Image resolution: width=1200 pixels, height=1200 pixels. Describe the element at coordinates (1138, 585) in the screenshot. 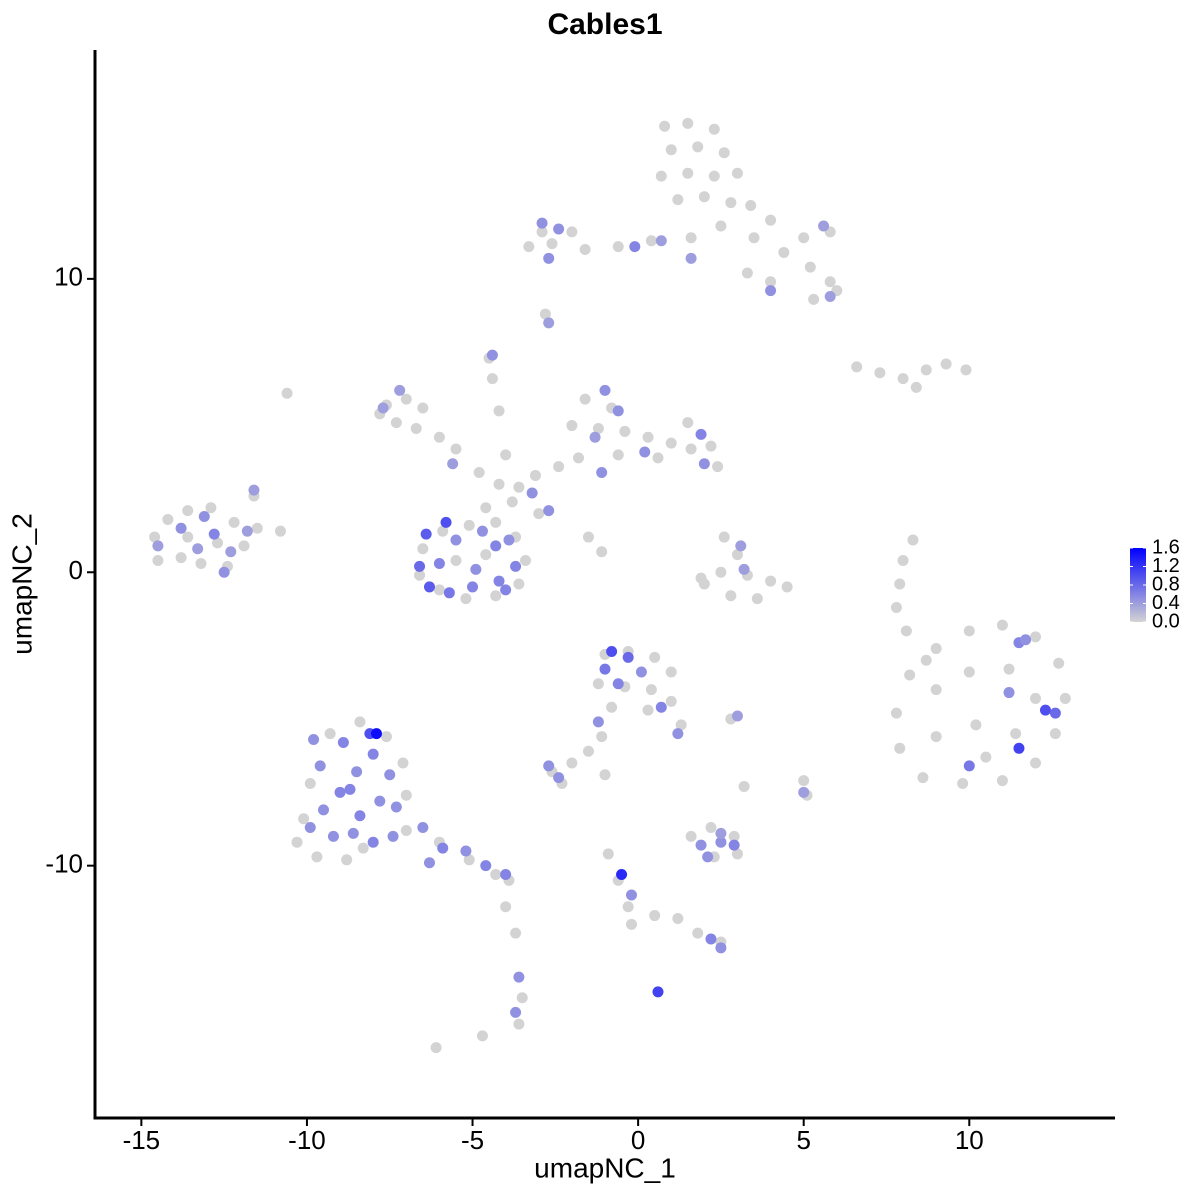

I see `colorbar` at that location.